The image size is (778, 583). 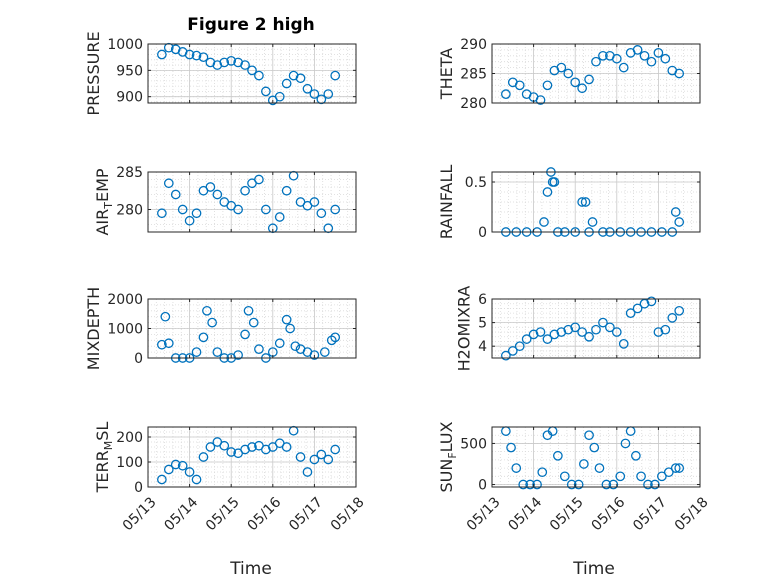 What do you see at coordinates (482, 324) in the screenshot?
I see `y-tick-label: 5` at bounding box center [482, 324].